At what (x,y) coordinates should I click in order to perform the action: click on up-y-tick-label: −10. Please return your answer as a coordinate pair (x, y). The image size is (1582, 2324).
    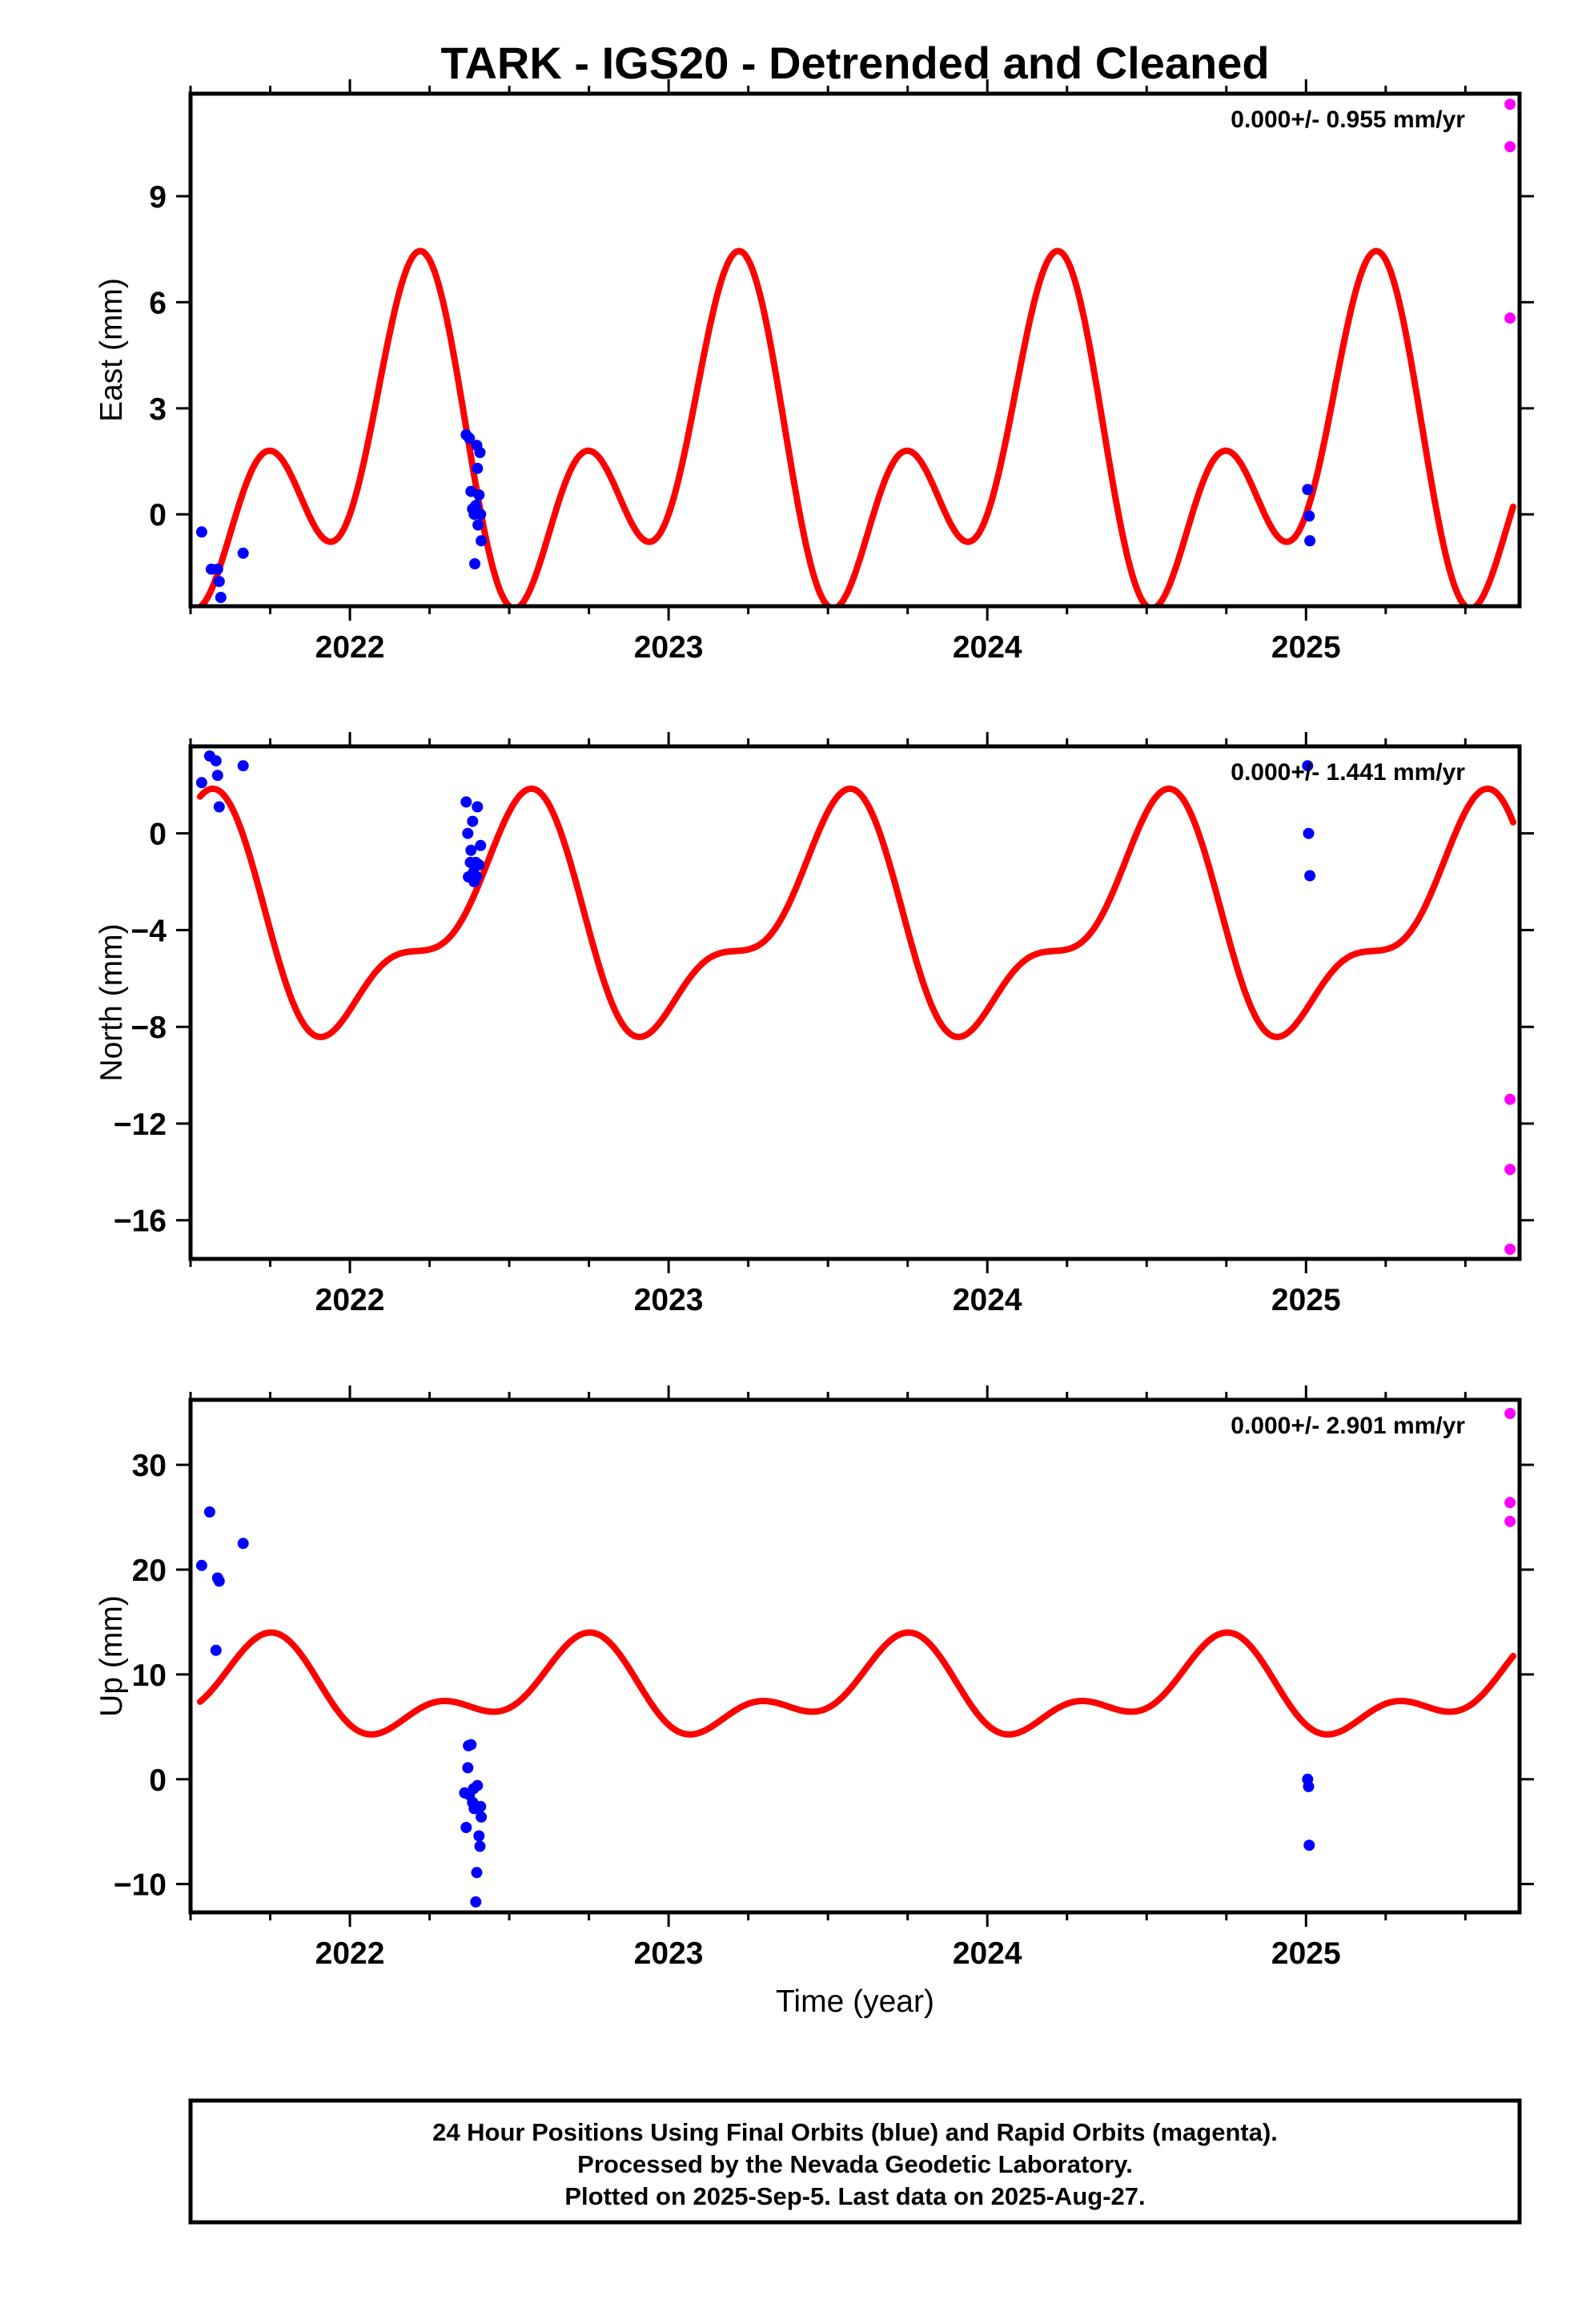
    Looking at the image, I should click on (140, 1886).